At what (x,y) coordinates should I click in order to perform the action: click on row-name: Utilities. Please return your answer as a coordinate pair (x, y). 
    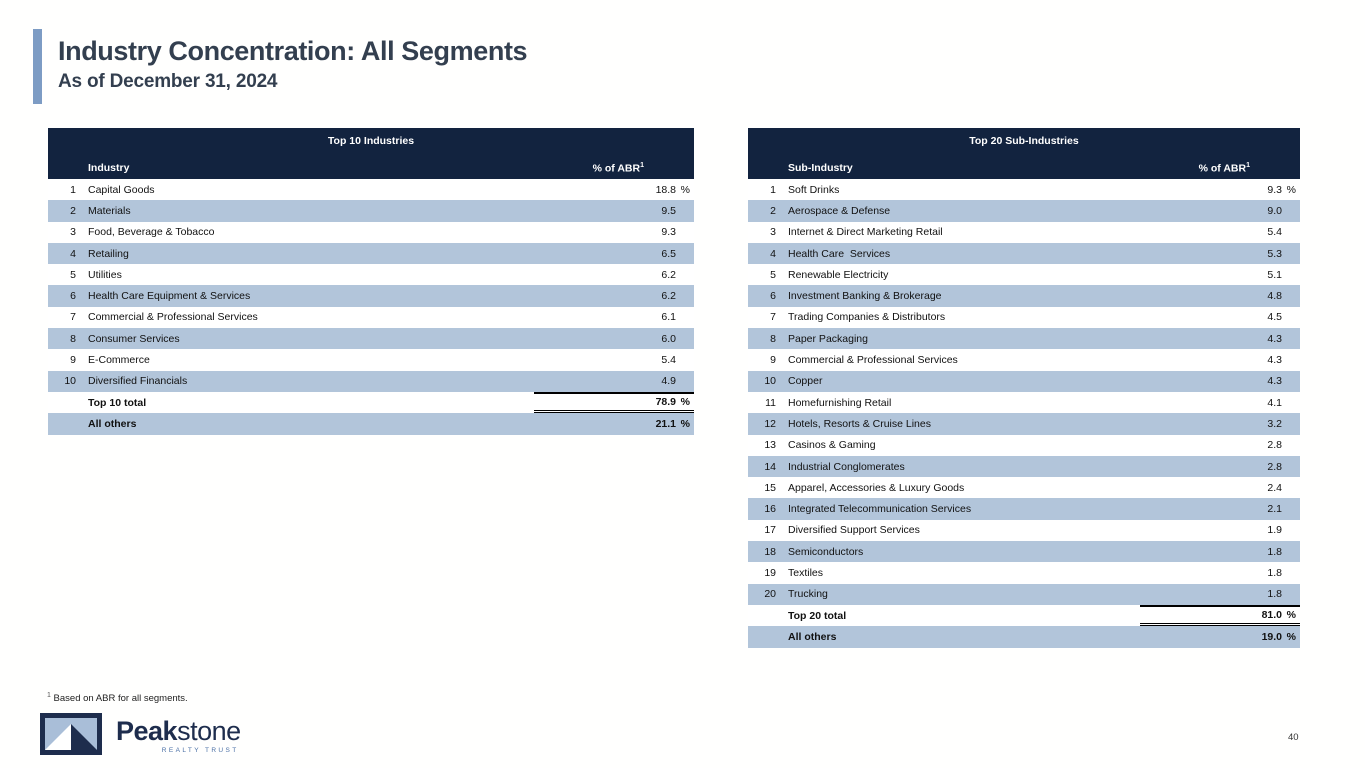
    Looking at the image, I should click on (105, 274).